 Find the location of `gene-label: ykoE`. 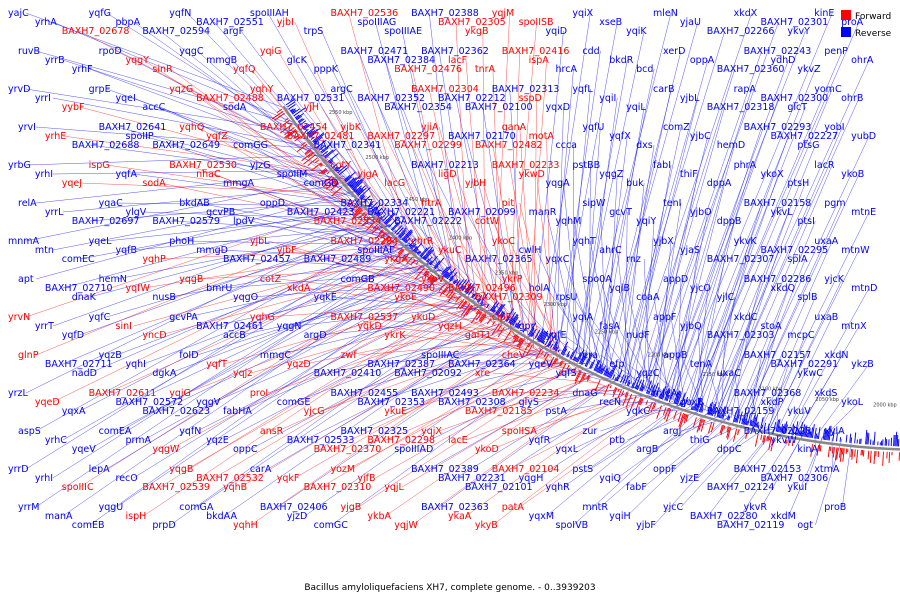

gene-label: ykoE is located at coordinates (405, 297).